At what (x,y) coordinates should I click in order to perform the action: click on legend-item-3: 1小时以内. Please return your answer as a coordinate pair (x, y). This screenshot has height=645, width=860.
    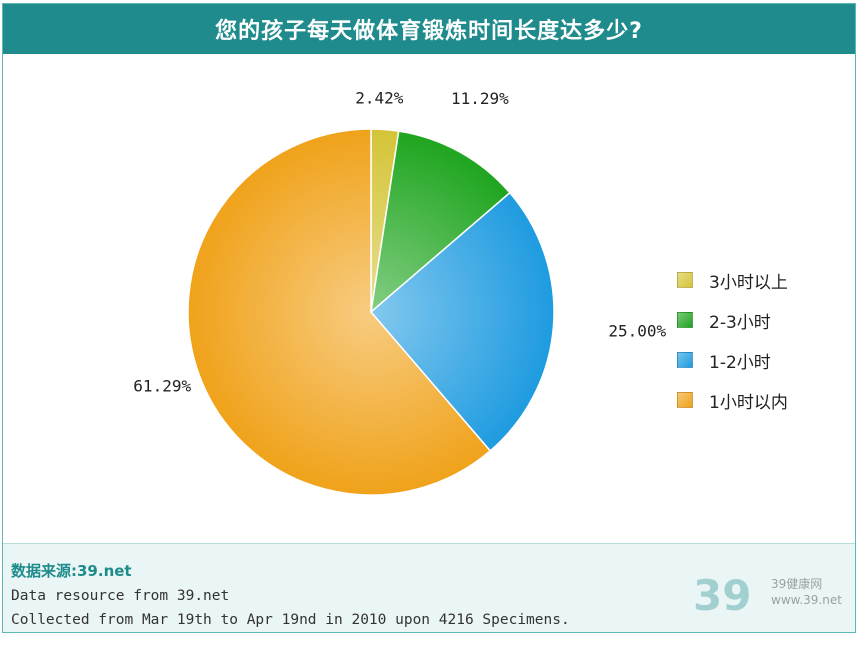
    Looking at the image, I should click on (732, 400).